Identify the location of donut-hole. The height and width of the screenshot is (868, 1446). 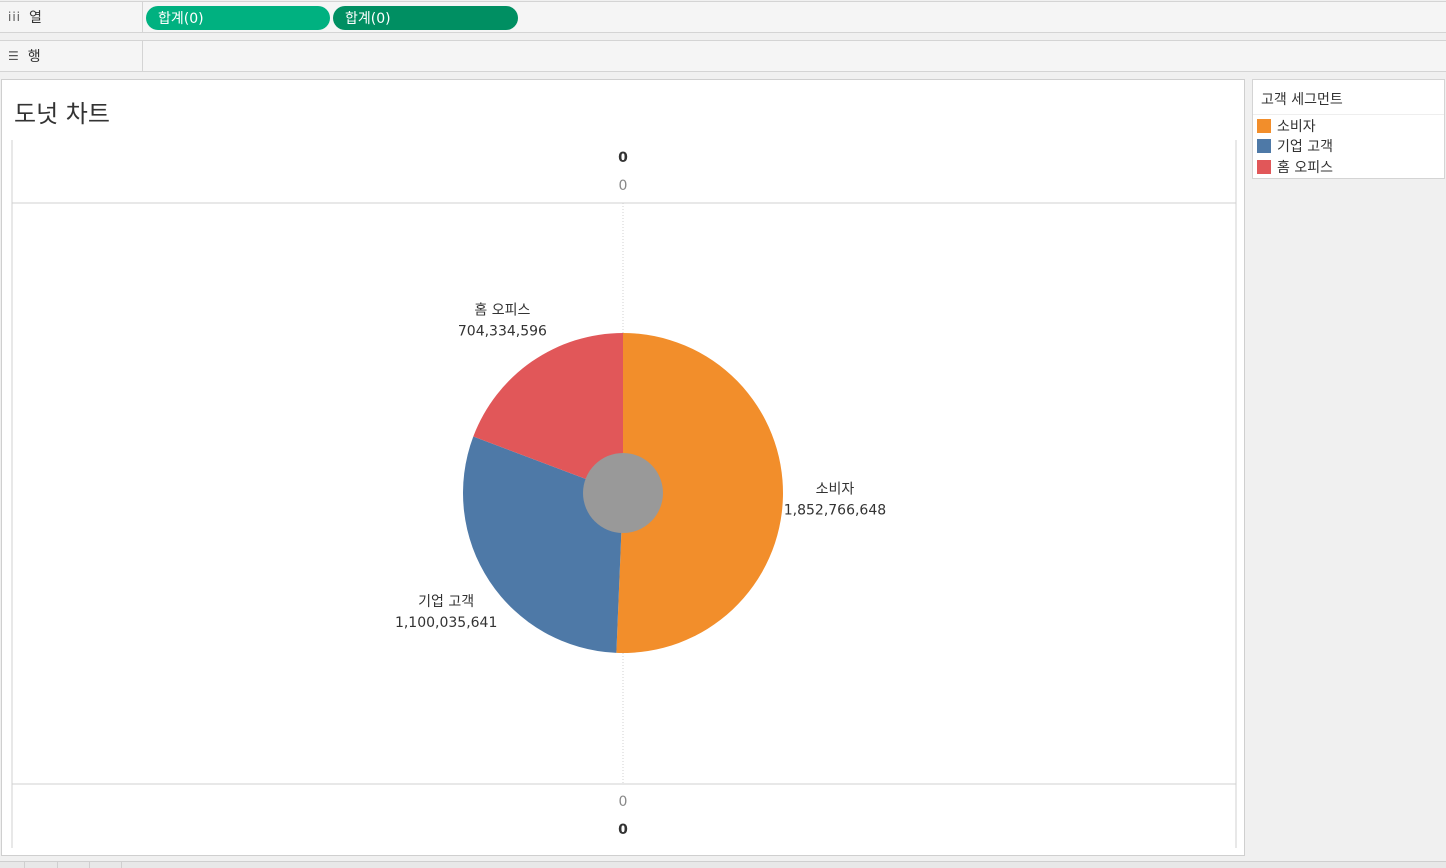
(623, 493).